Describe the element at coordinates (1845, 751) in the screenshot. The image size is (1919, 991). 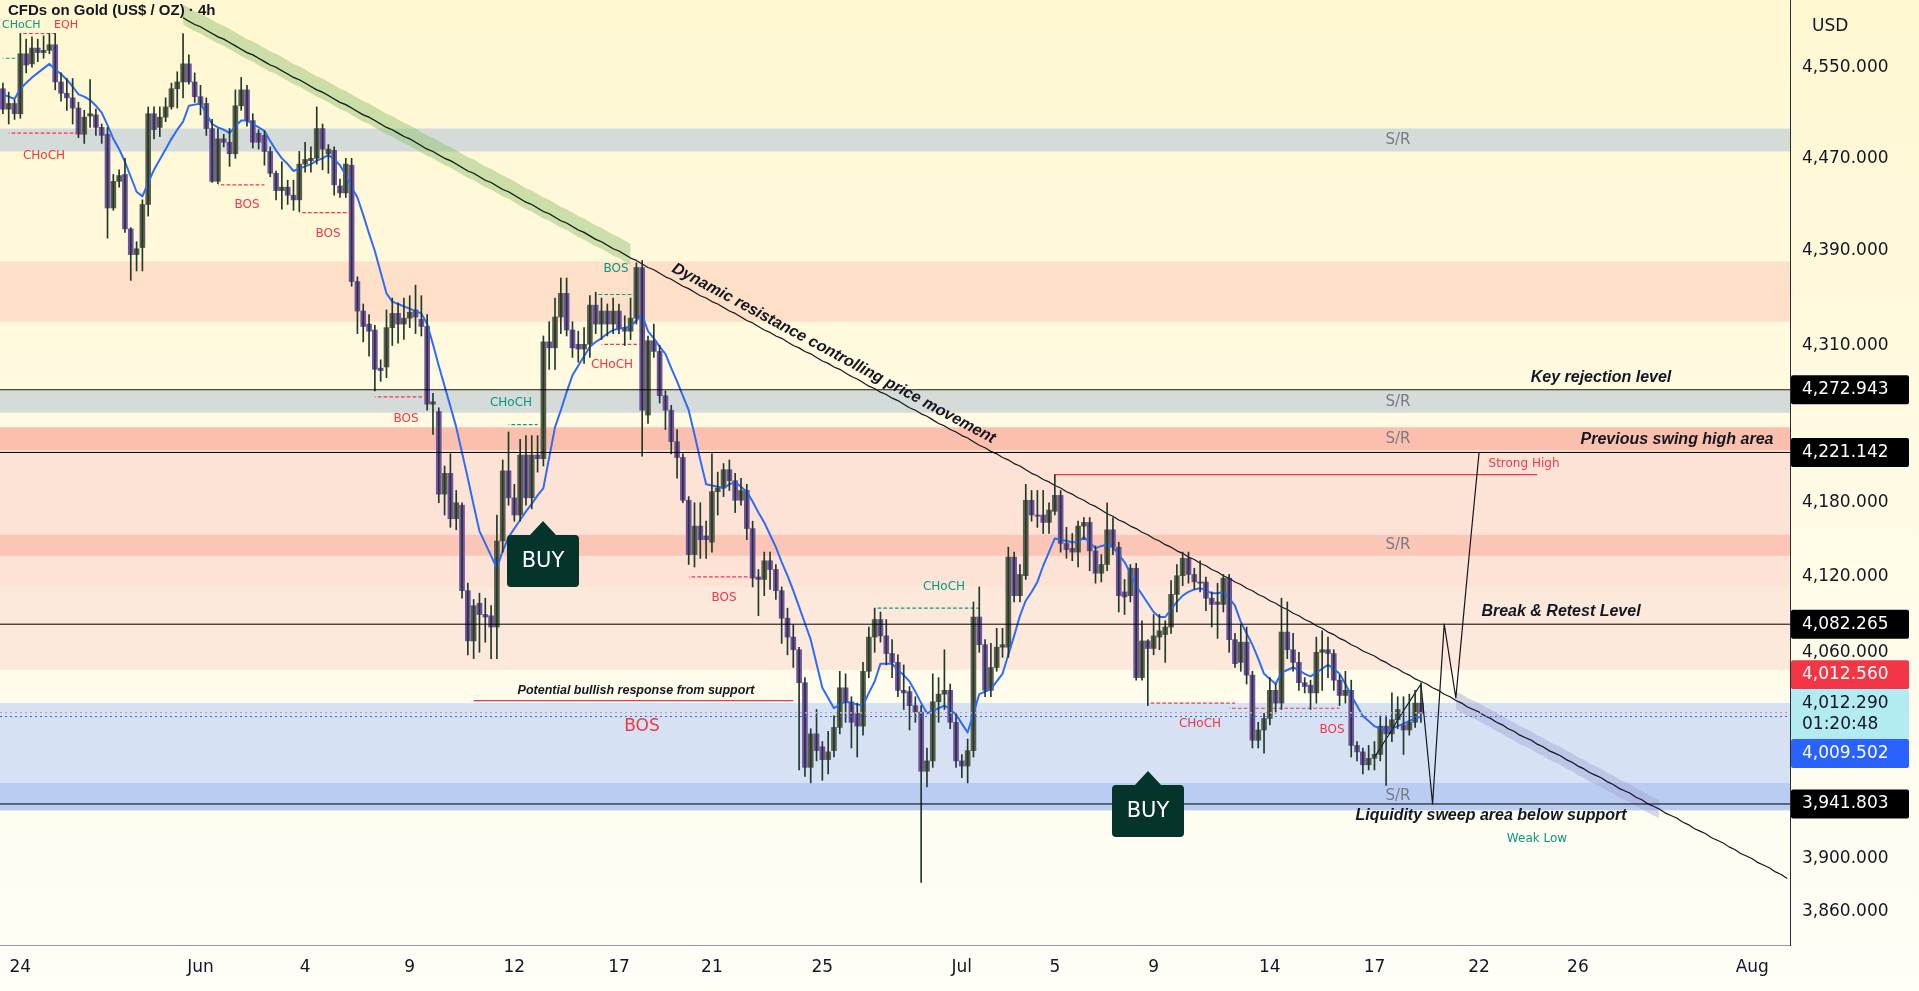
I see `ref-line-label: 4,009.502` at that location.